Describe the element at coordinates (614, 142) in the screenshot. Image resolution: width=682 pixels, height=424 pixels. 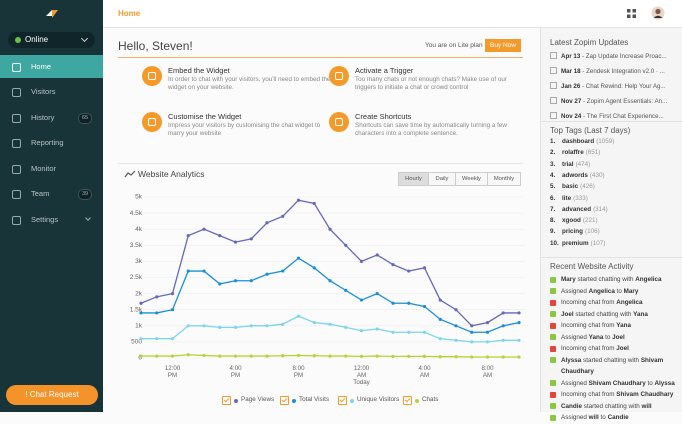
I see `tag-item: 1. dashboard (1059)` at that location.